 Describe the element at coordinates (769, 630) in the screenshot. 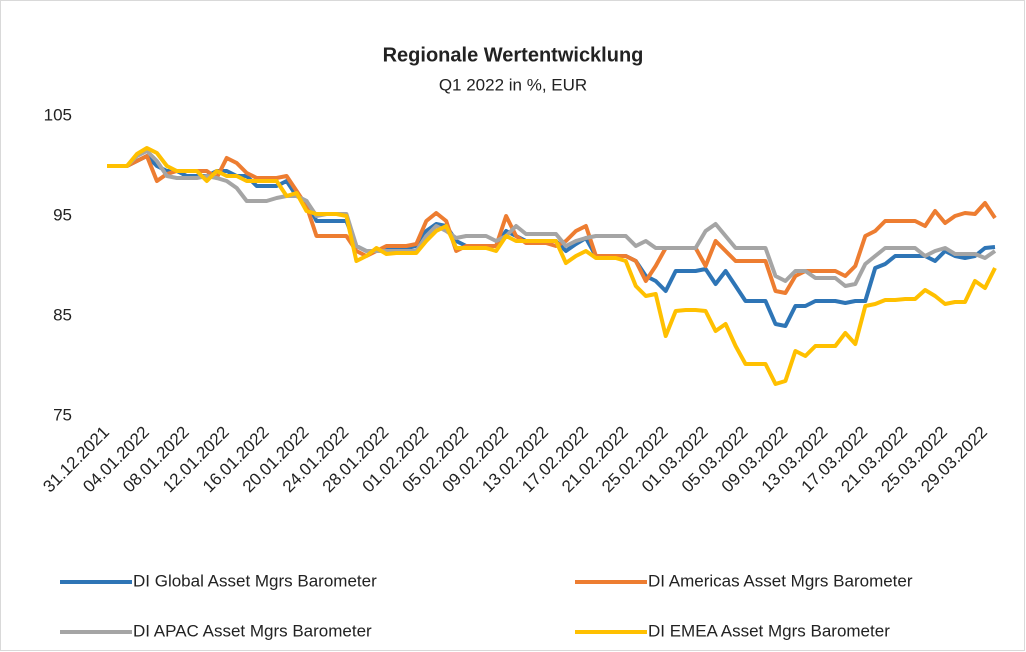

I see `legend-label: DI EMEA Asset Mgrs Barometer` at that location.